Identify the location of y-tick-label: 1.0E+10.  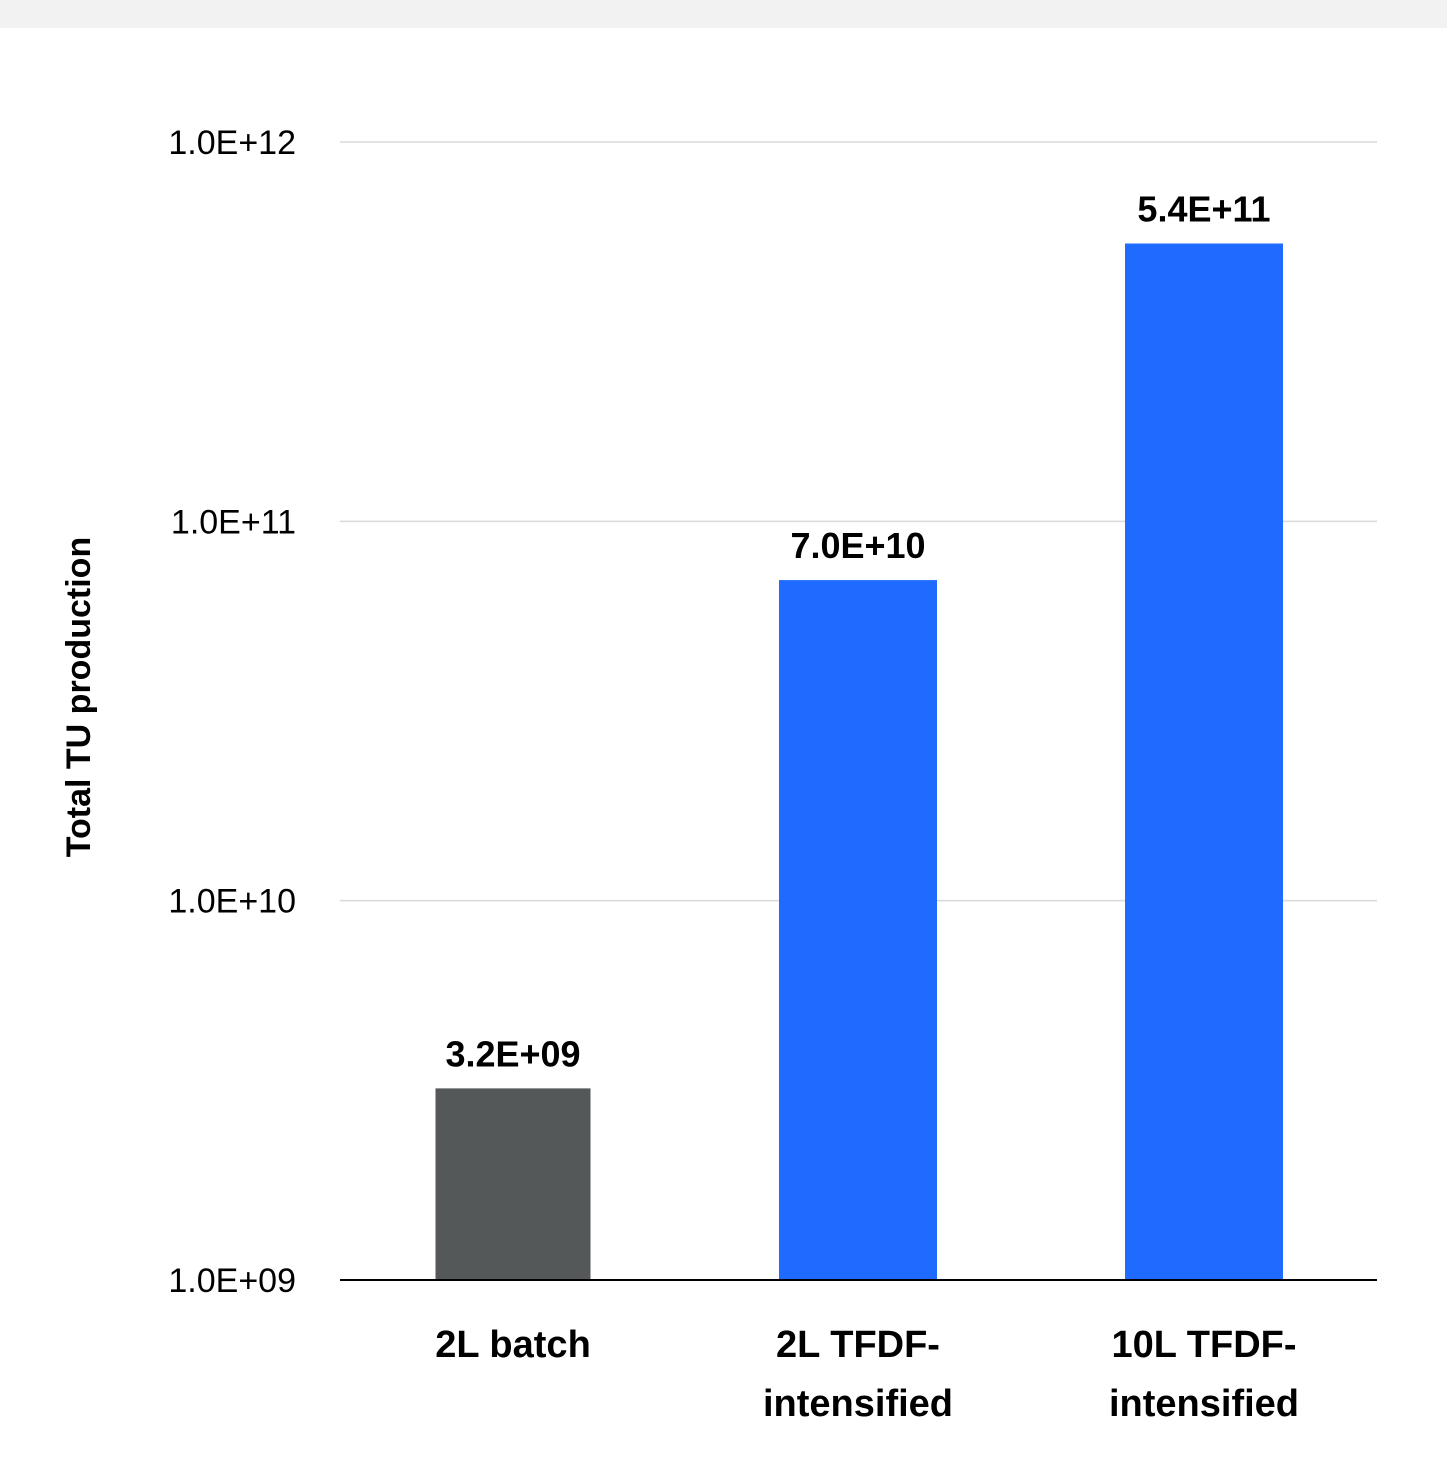
(232, 902).